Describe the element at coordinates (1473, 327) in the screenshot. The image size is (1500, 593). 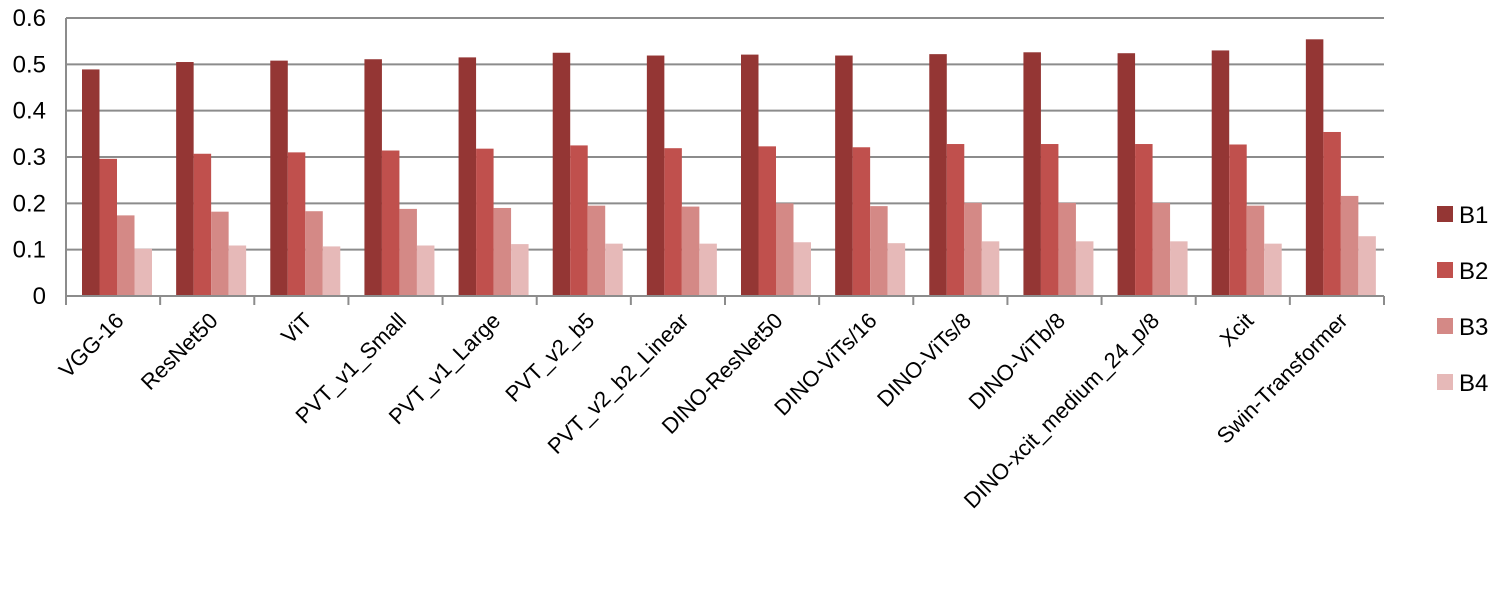
I see `legend-label: B3` at that location.